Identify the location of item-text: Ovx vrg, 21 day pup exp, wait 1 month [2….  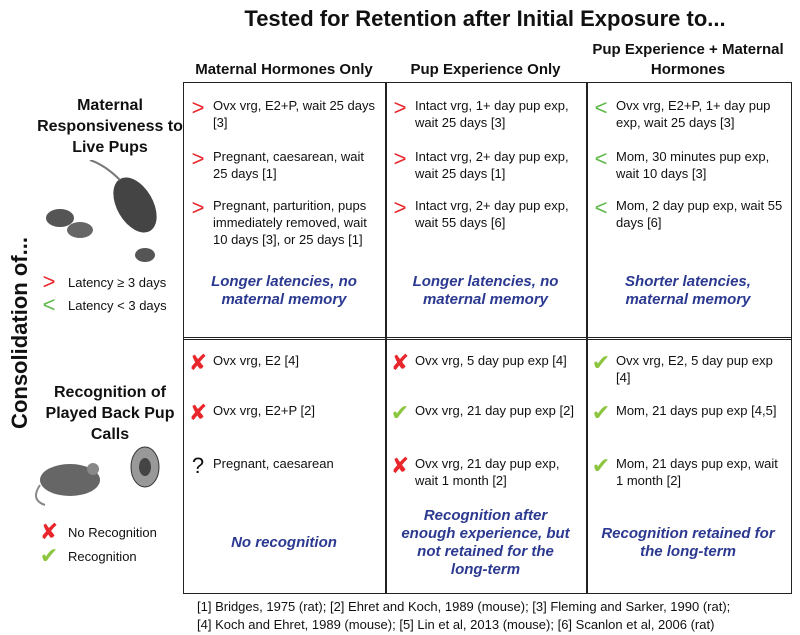
(487, 472).